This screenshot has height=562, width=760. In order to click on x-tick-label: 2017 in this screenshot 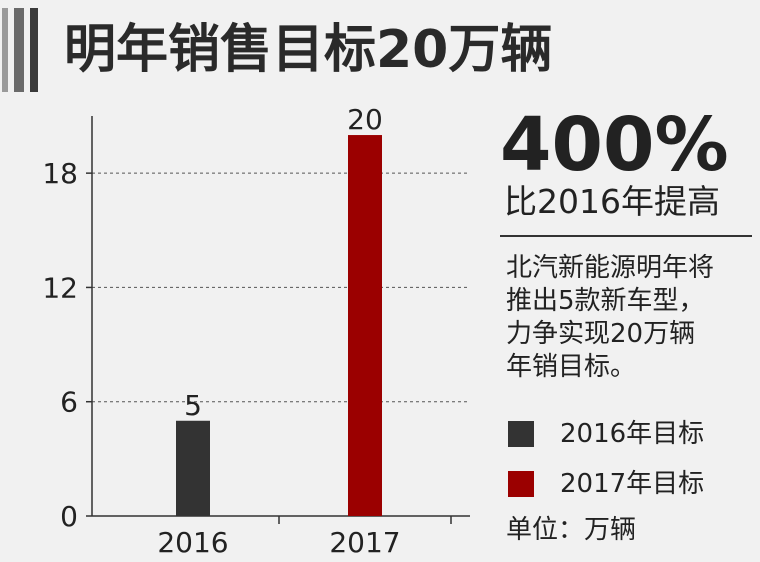, I will do `click(364, 542)`.